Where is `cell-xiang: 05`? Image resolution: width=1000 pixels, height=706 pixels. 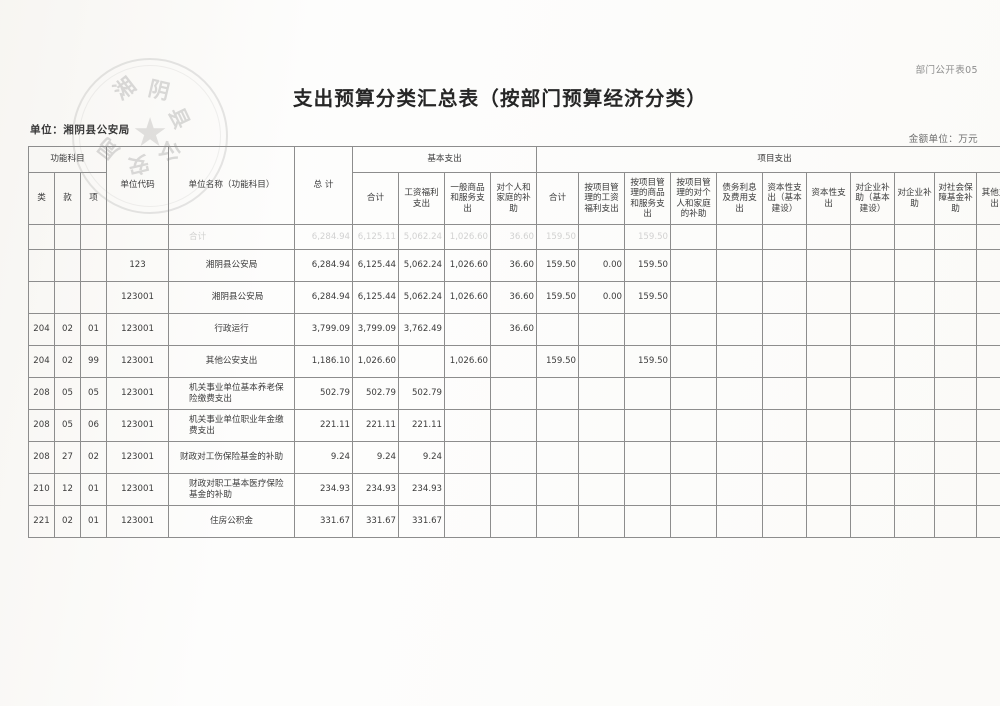
cell-xiang: 05 is located at coordinates (93, 393).